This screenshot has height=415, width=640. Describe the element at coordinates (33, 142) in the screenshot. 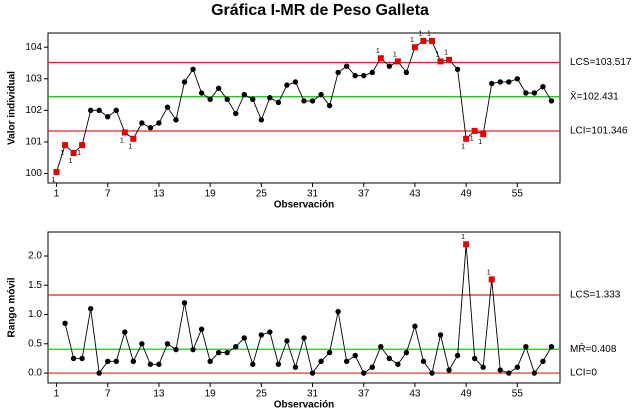

I see `y-tick-label: 101` at that location.